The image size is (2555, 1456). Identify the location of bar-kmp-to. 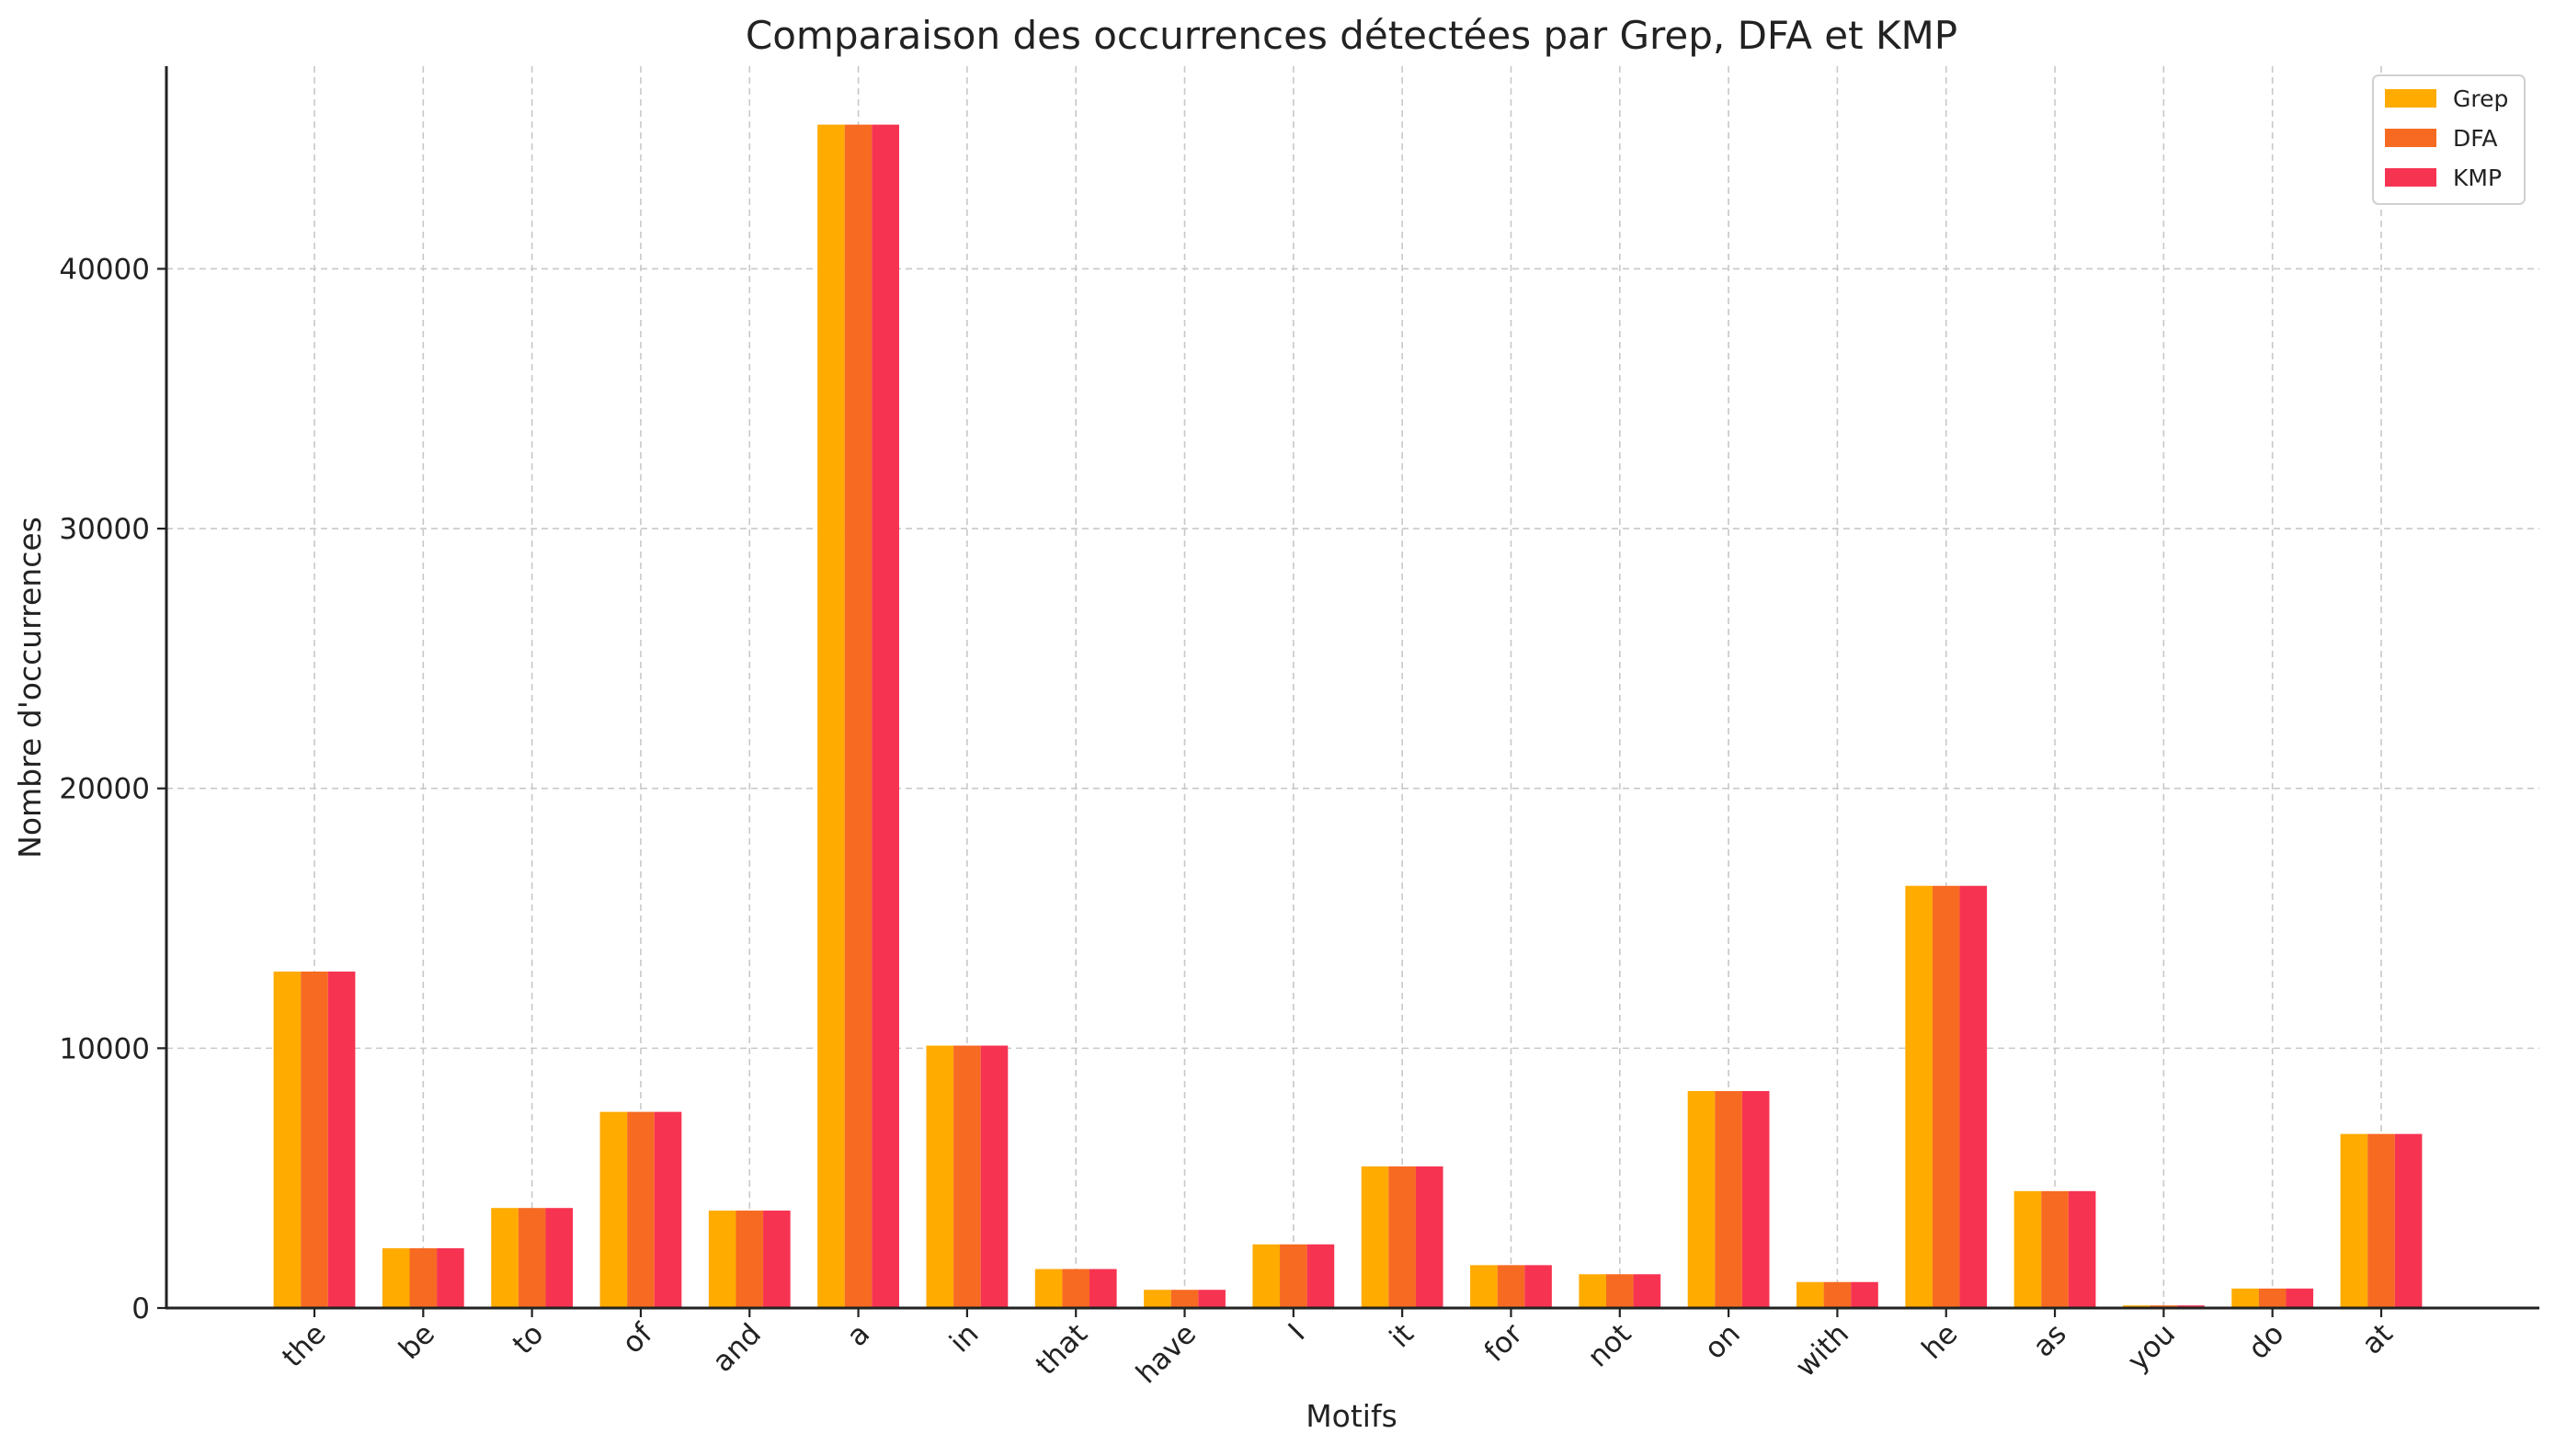
(559, 1258).